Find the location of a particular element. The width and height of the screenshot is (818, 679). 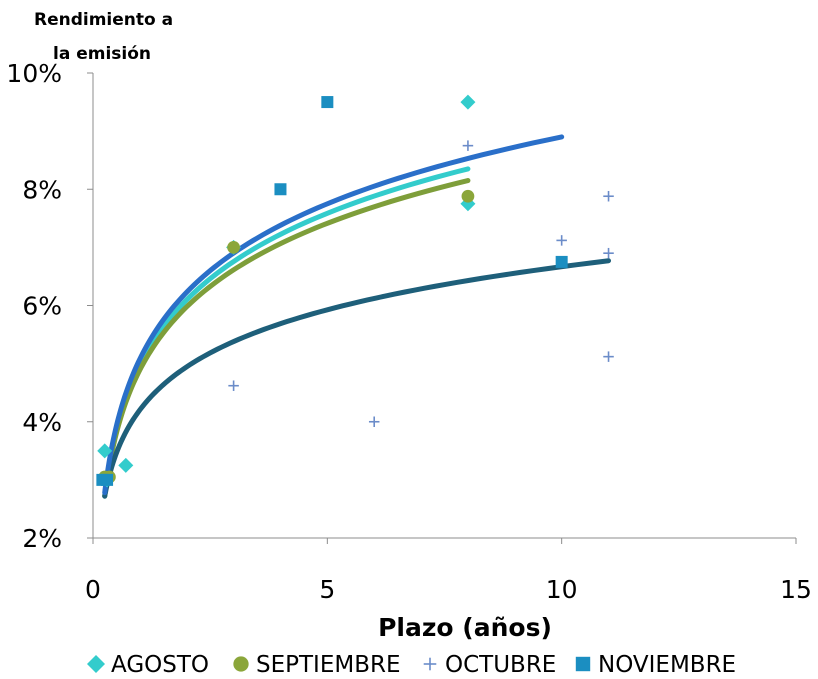

legend-marker-octubre is located at coordinates (430, 664).